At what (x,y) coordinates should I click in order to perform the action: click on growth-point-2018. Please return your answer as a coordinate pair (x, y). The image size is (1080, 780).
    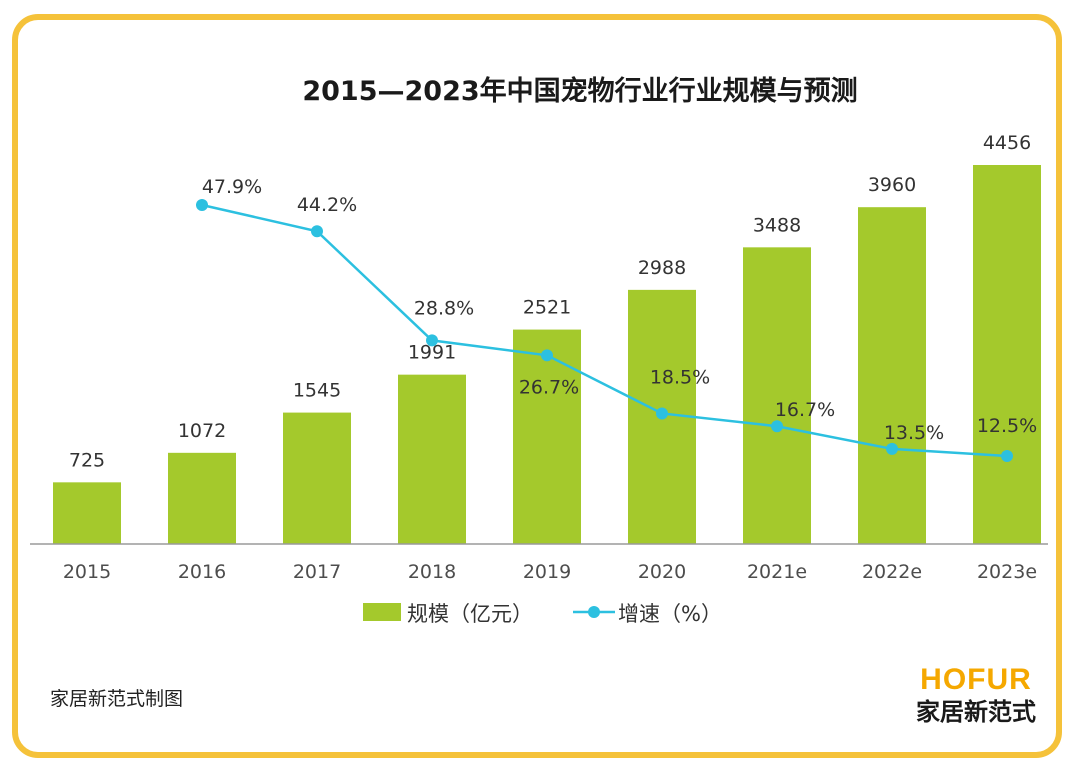
    Looking at the image, I should click on (432, 340).